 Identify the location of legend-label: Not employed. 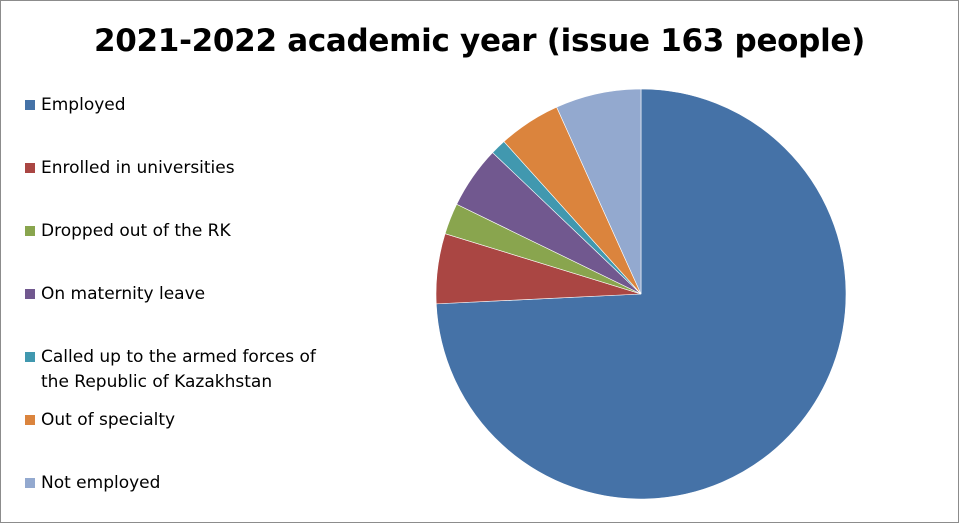
(101, 483).